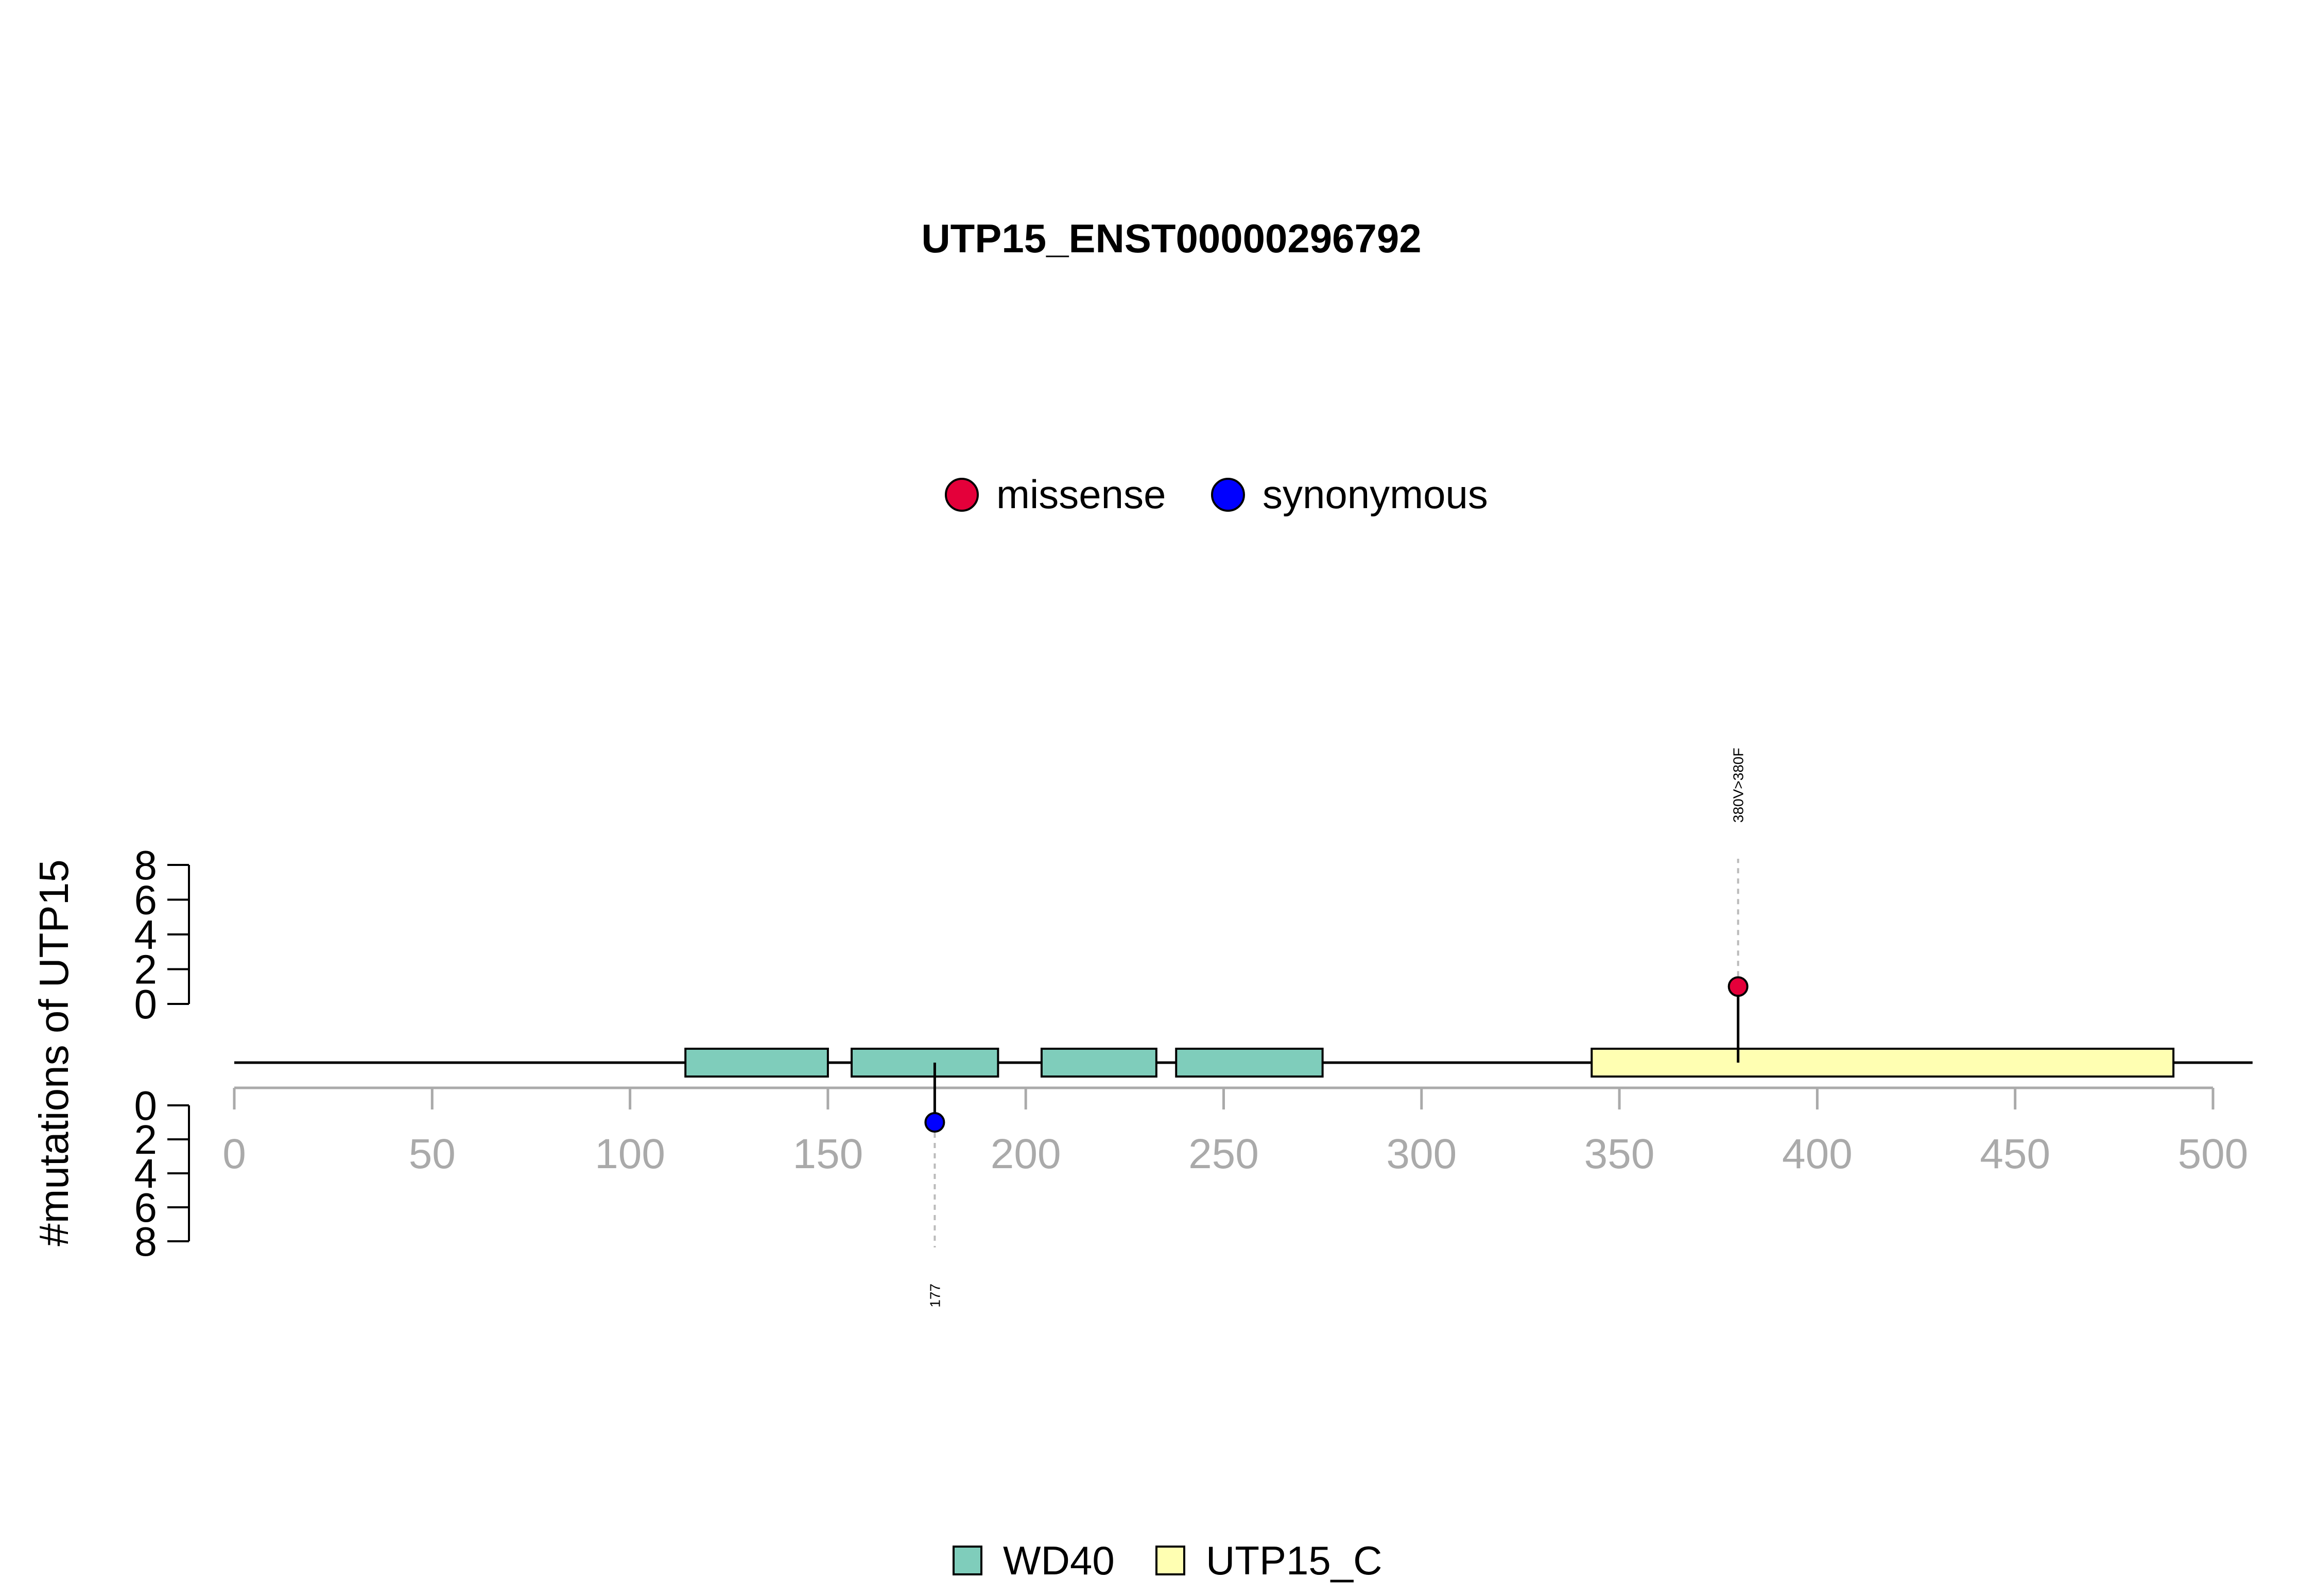  Describe the element at coordinates (146, 1004) in the screenshot. I see `y-axis-upper-tick-label: 0` at that location.